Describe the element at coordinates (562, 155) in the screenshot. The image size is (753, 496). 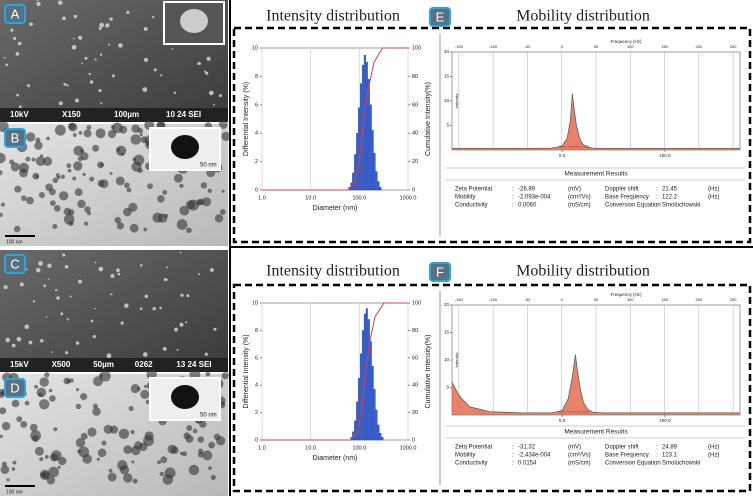
I see `x-tick-label: 0.0` at that location.